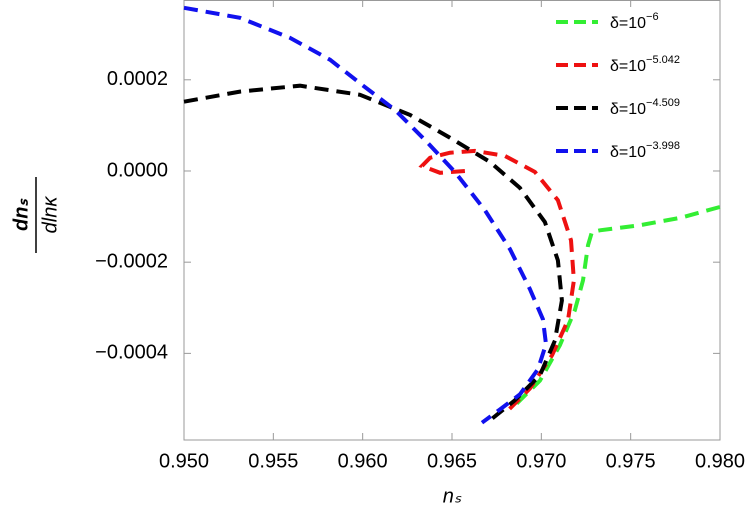  I want to click on legend-exponent: −6, so click(652, 17).